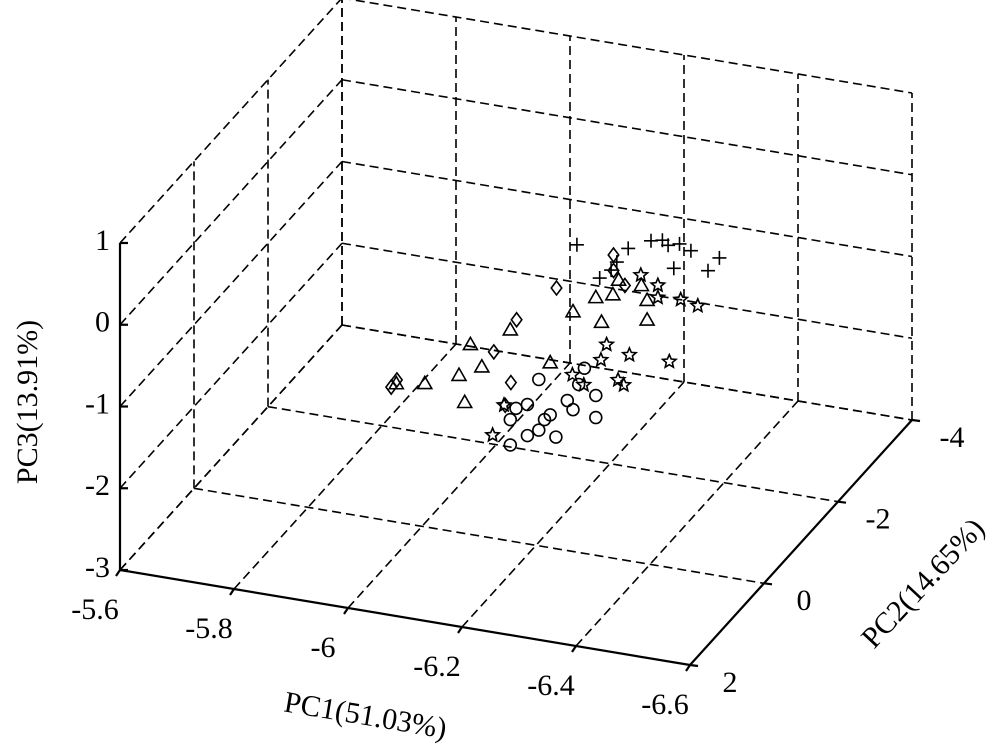 This screenshot has height=756, width=1000. What do you see at coordinates (405, 617) in the screenshot?
I see `x-axis` at bounding box center [405, 617].